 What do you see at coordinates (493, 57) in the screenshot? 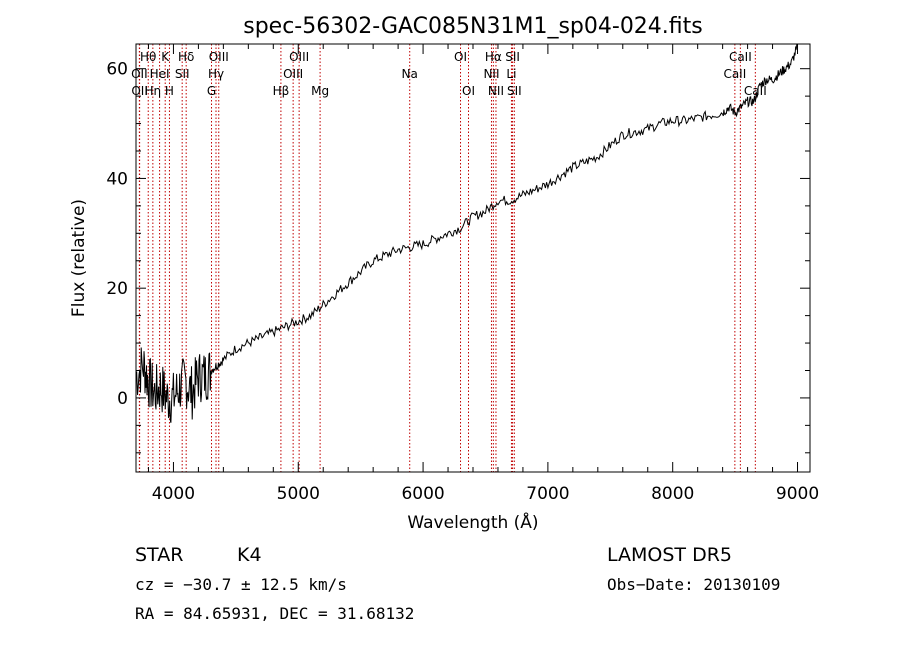
I see `spectral-line-label: Hα` at bounding box center [493, 57].